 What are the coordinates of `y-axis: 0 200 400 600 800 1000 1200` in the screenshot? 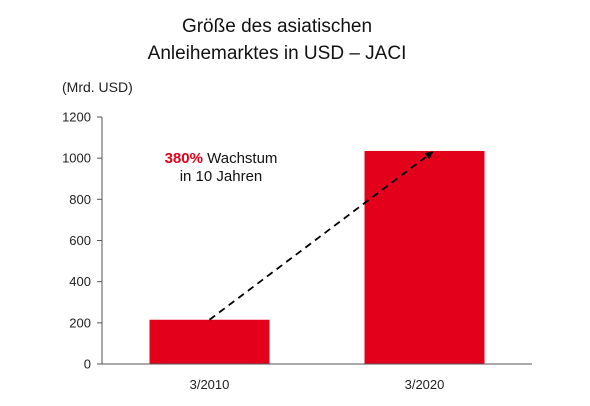 It's located at (82, 241).